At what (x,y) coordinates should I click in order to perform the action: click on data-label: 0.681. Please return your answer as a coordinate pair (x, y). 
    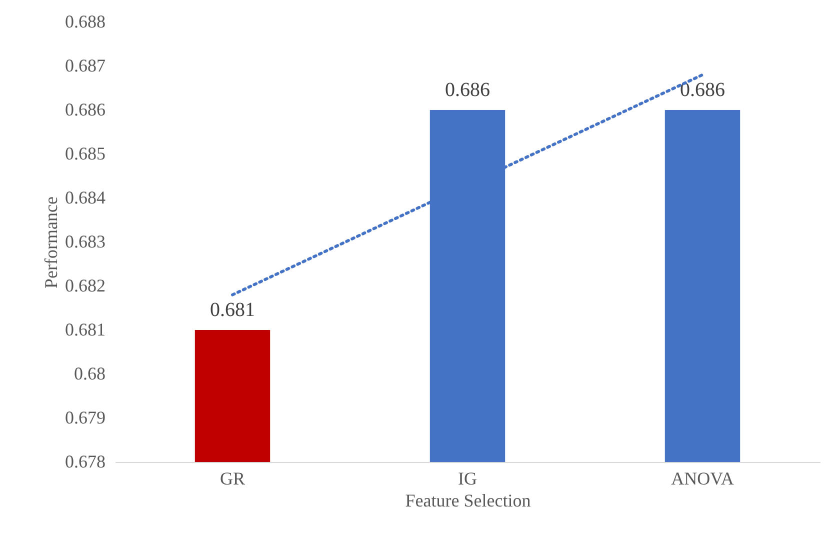
    Looking at the image, I should click on (232, 310).